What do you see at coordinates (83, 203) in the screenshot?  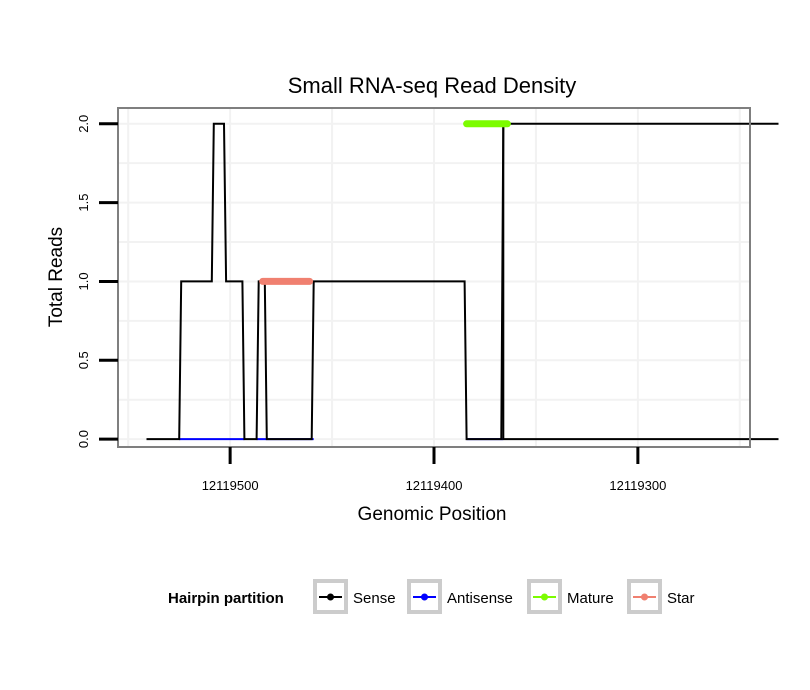 I see `y-tick-label: 1.5` at bounding box center [83, 203].